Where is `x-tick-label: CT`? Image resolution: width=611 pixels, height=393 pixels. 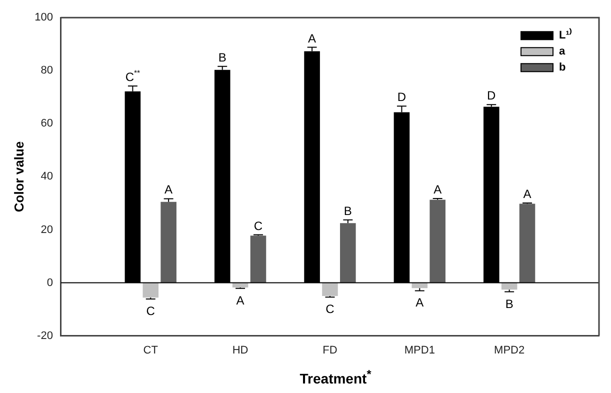 x-tick-label: CT is located at coordinates (150, 350).